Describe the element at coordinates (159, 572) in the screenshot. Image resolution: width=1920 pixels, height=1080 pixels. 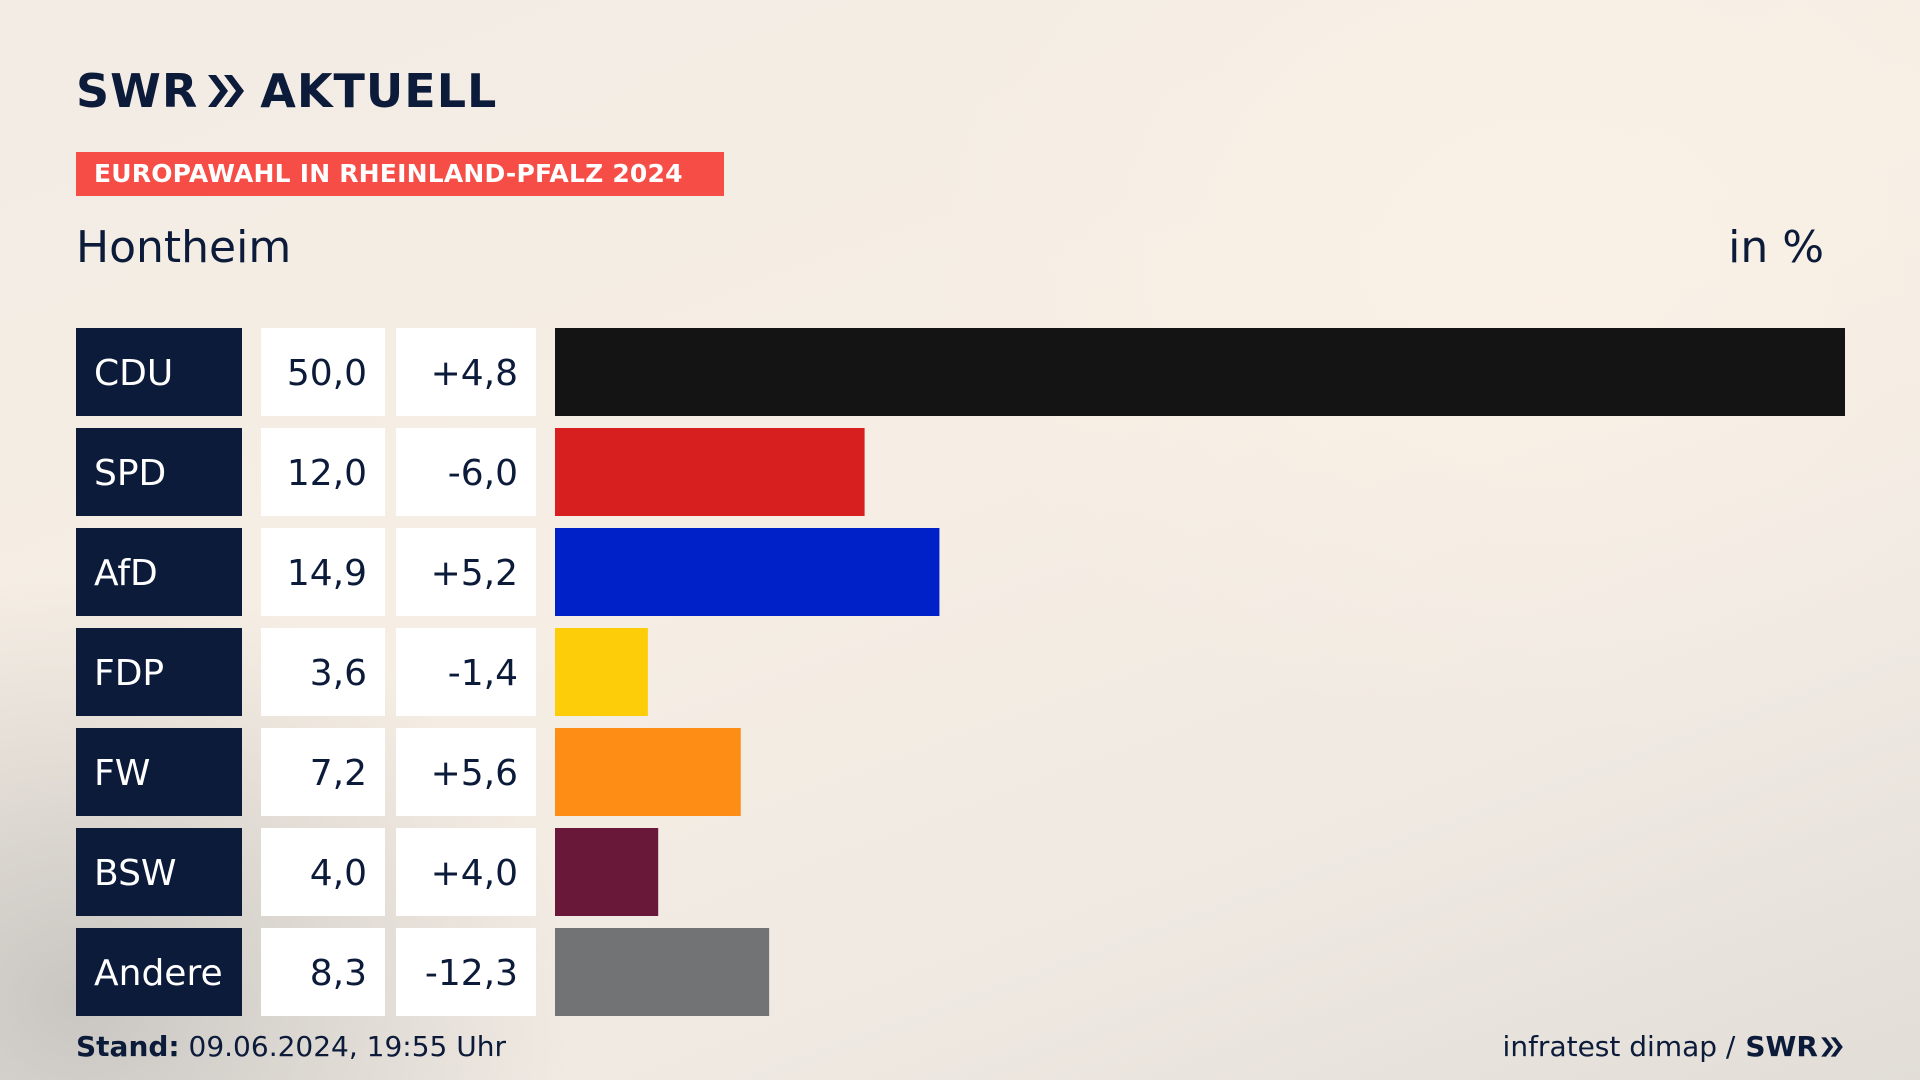
I see `party-label-box-afd` at that location.